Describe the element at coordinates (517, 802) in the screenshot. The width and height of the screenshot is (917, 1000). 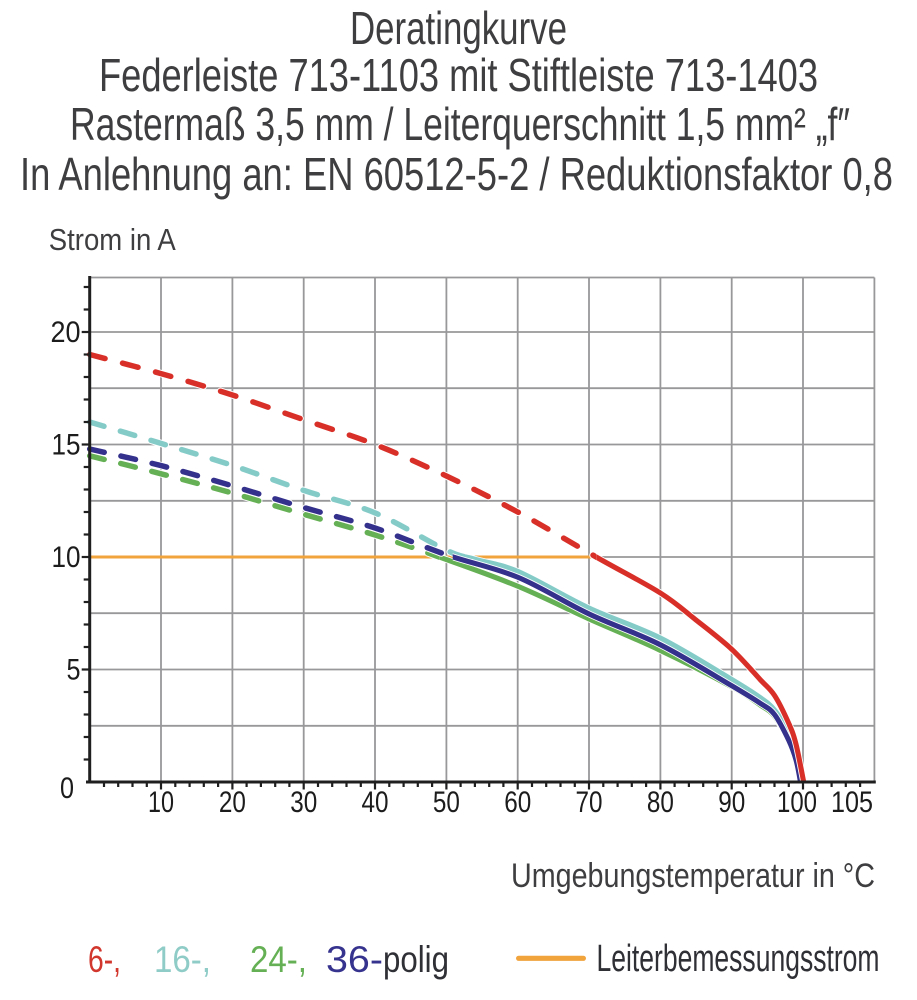
I see `svg-text: 60` at that location.